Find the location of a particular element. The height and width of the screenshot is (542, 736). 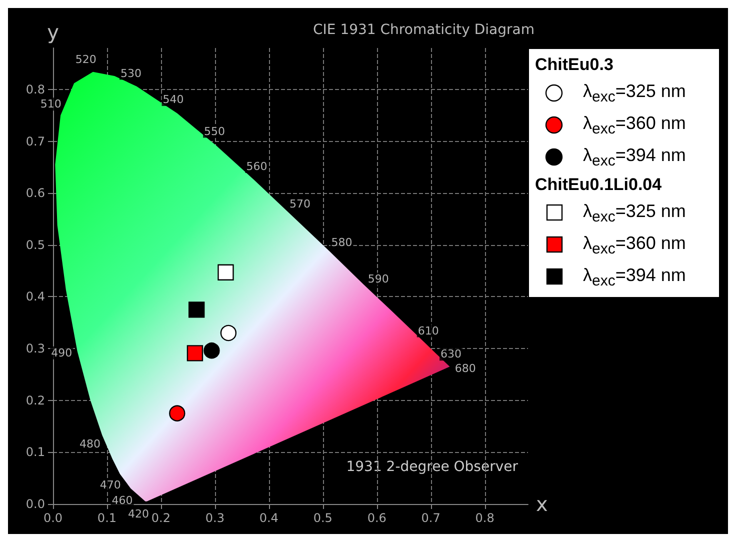

annotation: 610 is located at coordinates (428, 331).